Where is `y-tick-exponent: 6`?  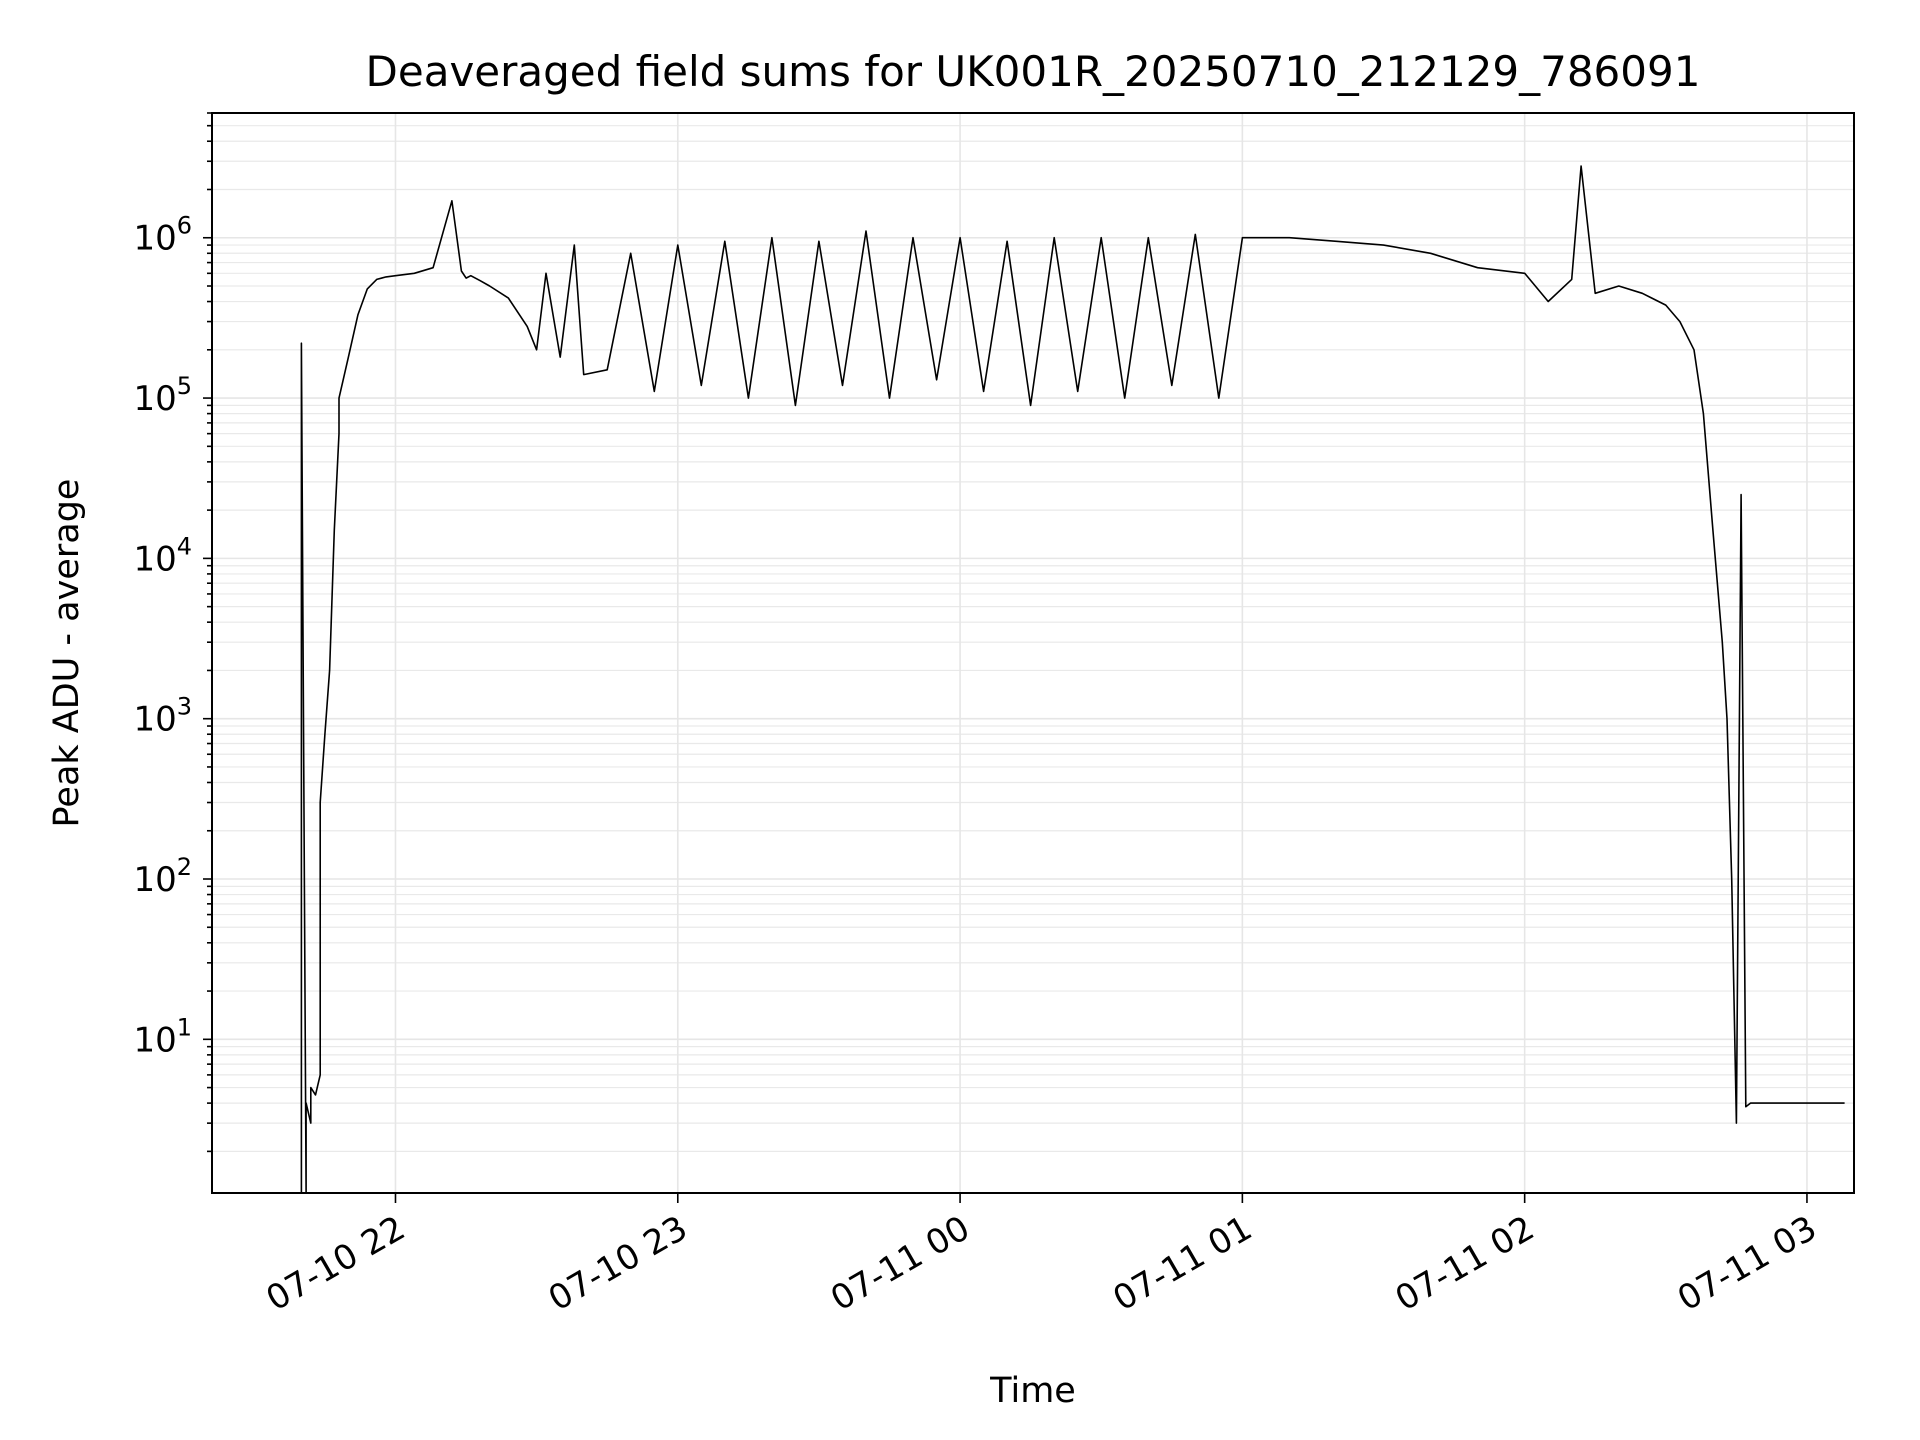 y-tick-exponent: 6 is located at coordinates (184, 226).